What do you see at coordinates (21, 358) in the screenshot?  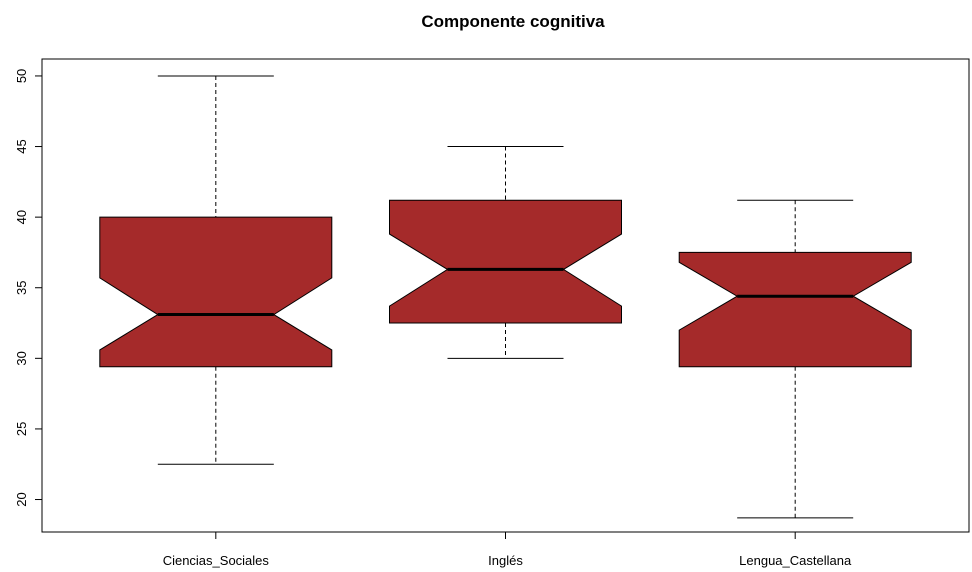 I see `y-tick-label: 30` at bounding box center [21, 358].